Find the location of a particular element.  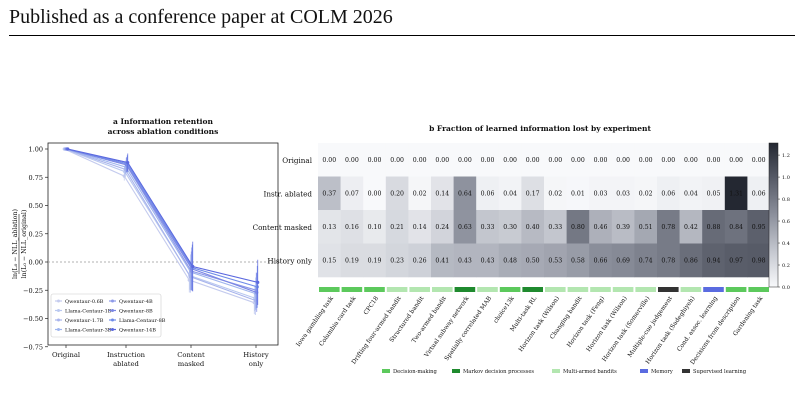

heatmap-column-label: Multiple-cue judgement is located at coordinates (650, 327).